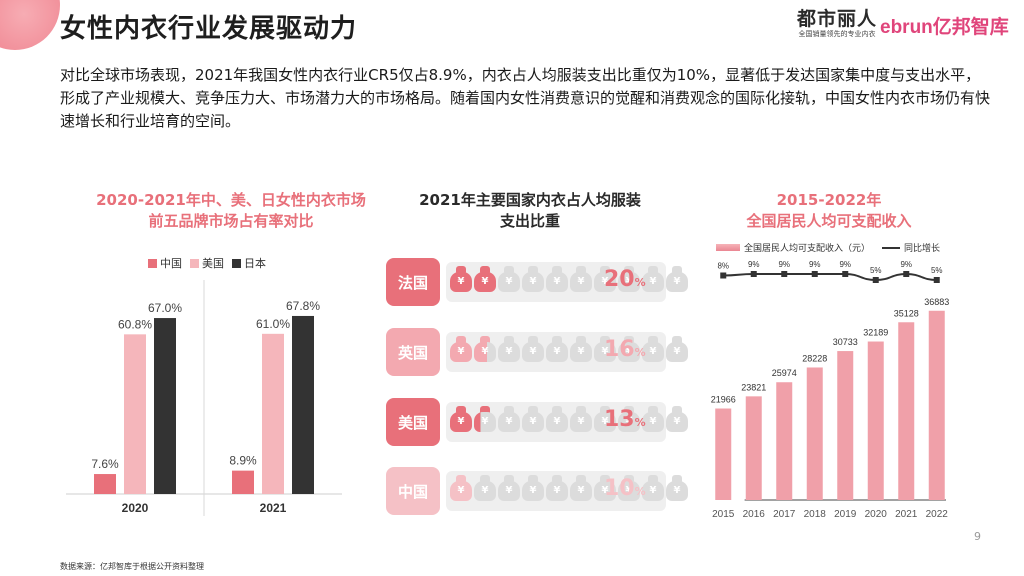 The image size is (1024, 576). What do you see at coordinates (723, 514) in the screenshot?
I see `x-tick-label: 2015` at bounding box center [723, 514].